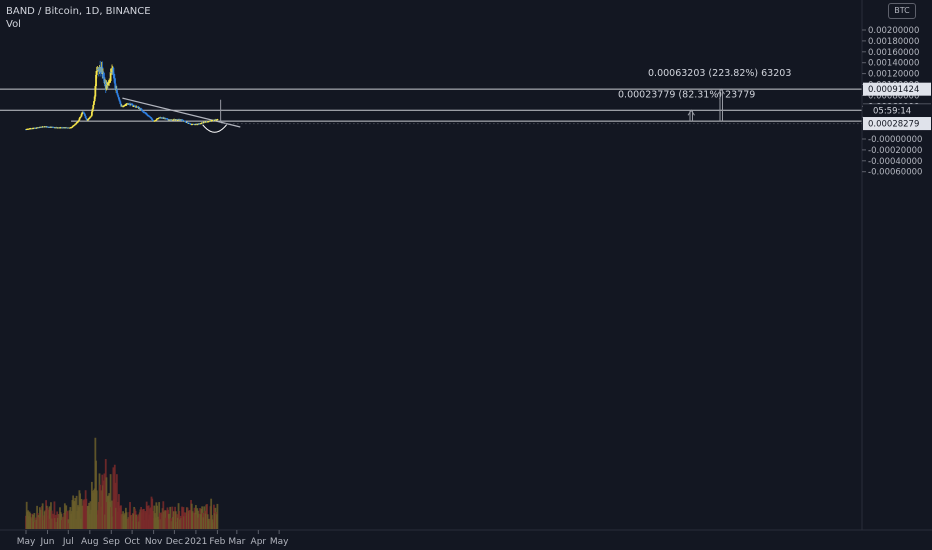 This screenshot has height=550, width=932. What do you see at coordinates (893, 31) in the screenshot?
I see `price-tick-label: 0.00200000` at bounding box center [893, 31].